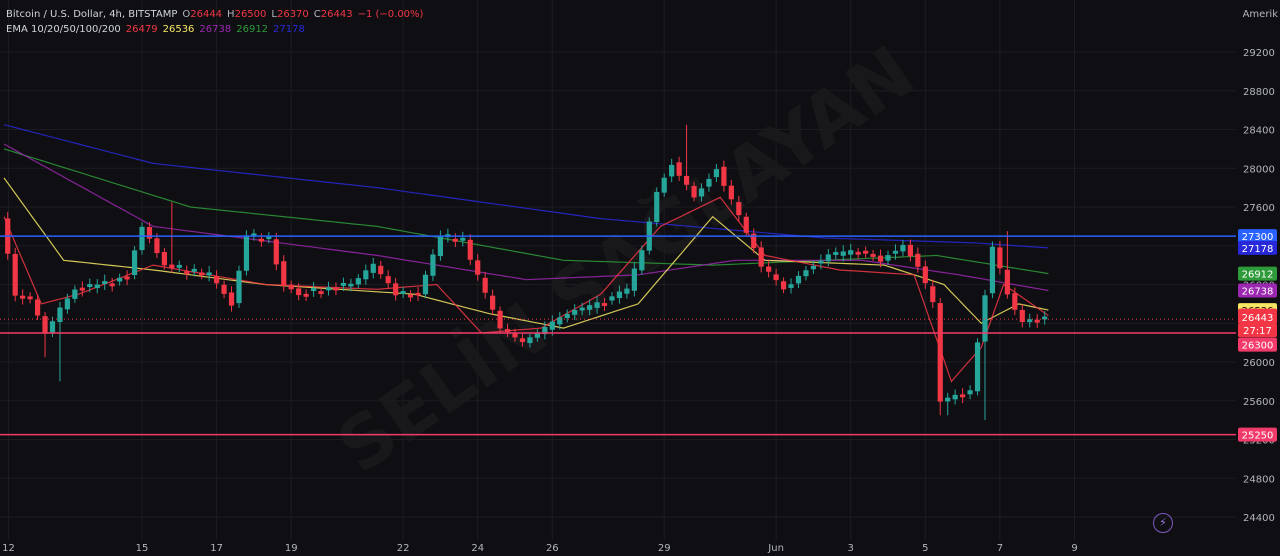 The width and height of the screenshot is (1280, 556). What do you see at coordinates (292, 14) in the screenshot?
I see `low-value: 26370` at bounding box center [292, 14].